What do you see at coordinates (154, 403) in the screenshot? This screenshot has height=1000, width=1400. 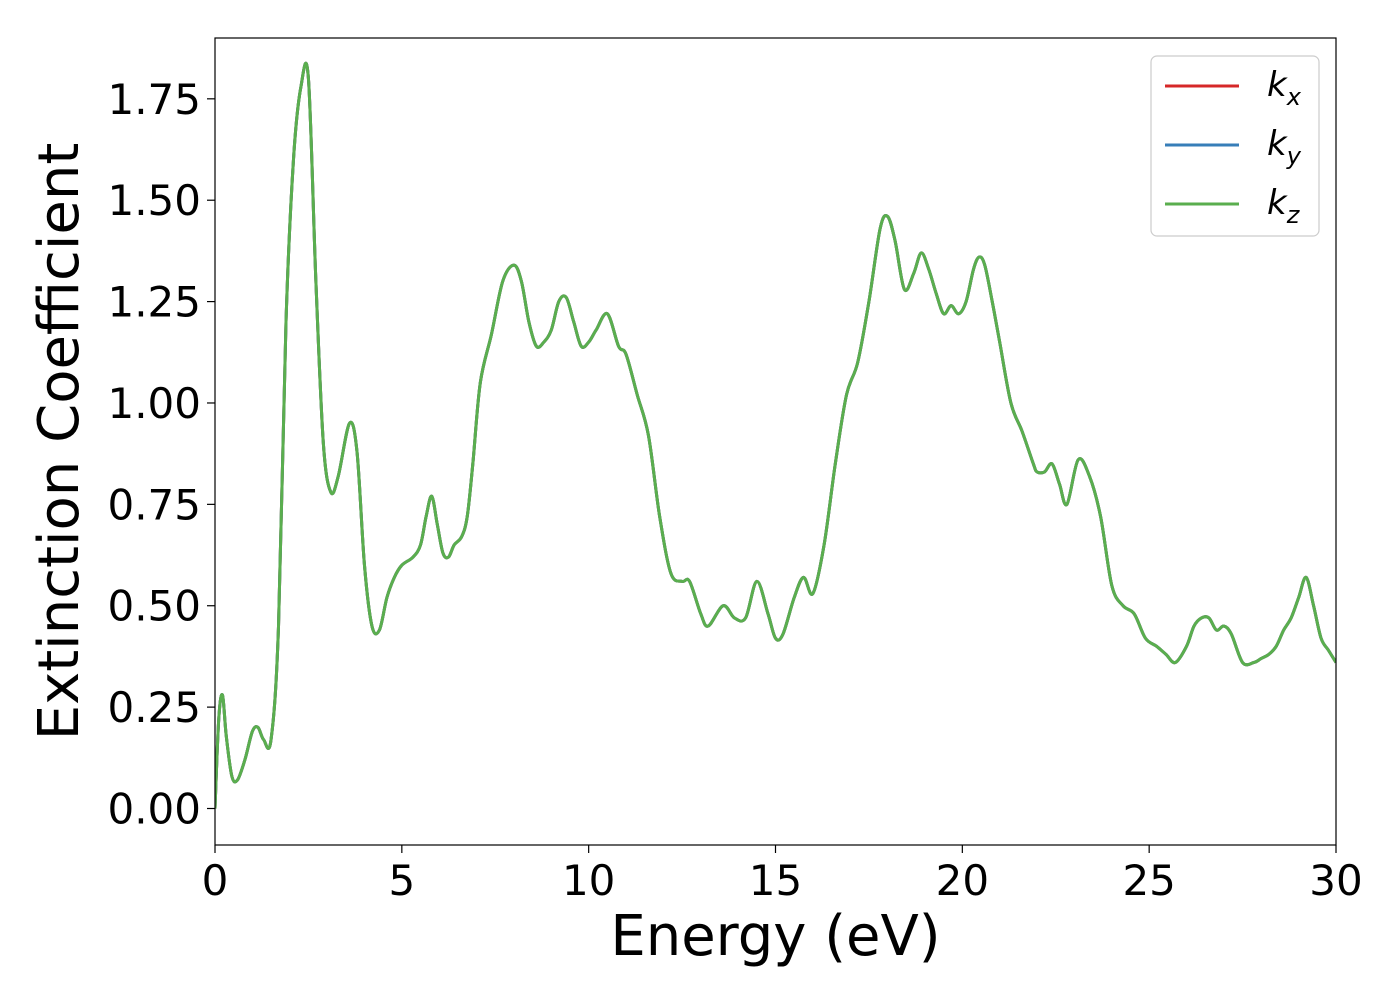 I see `y-tick-label: 1.00` at bounding box center [154, 403].